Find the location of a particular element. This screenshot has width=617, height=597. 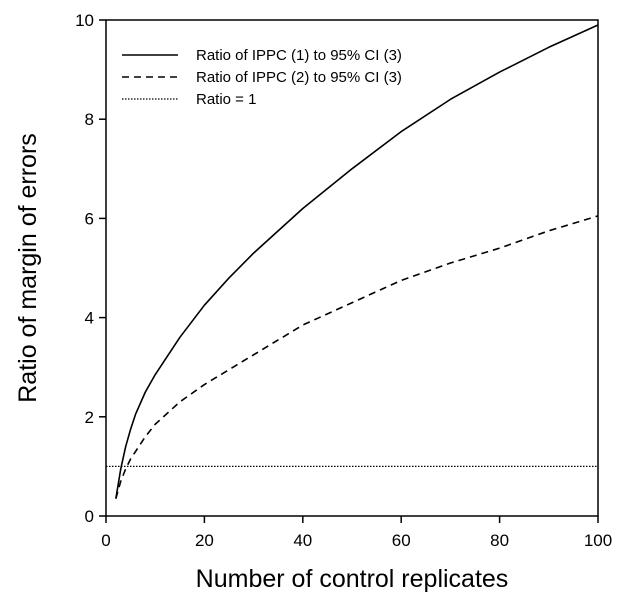

x-tick-label: 20 is located at coordinates (204, 540).